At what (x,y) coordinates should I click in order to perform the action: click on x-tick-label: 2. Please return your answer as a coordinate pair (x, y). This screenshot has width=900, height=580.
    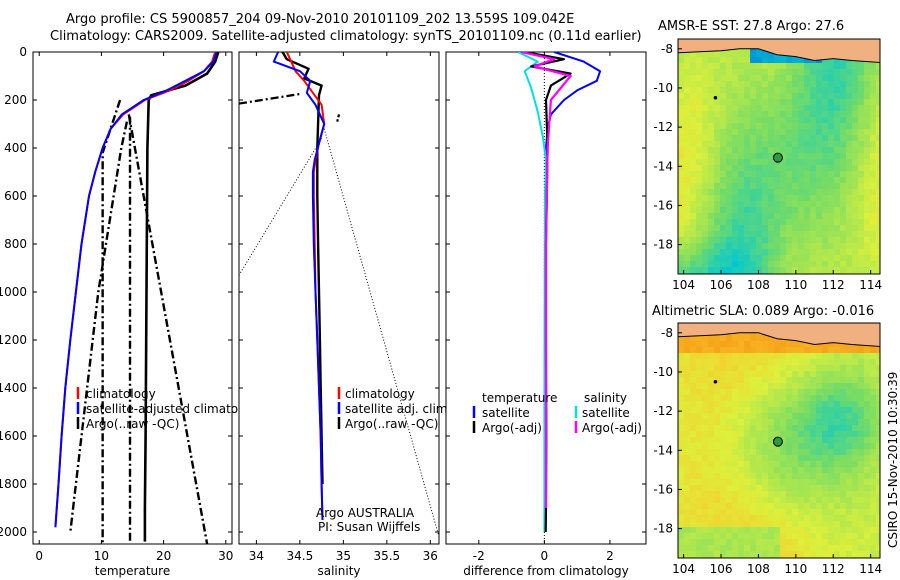
    Looking at the image, I should click on (610, 556).